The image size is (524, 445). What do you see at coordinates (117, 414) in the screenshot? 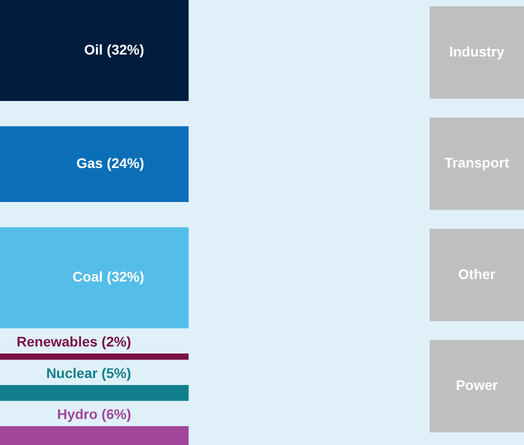
I see `data-label: (6%)` at bounding box center [117, 414].